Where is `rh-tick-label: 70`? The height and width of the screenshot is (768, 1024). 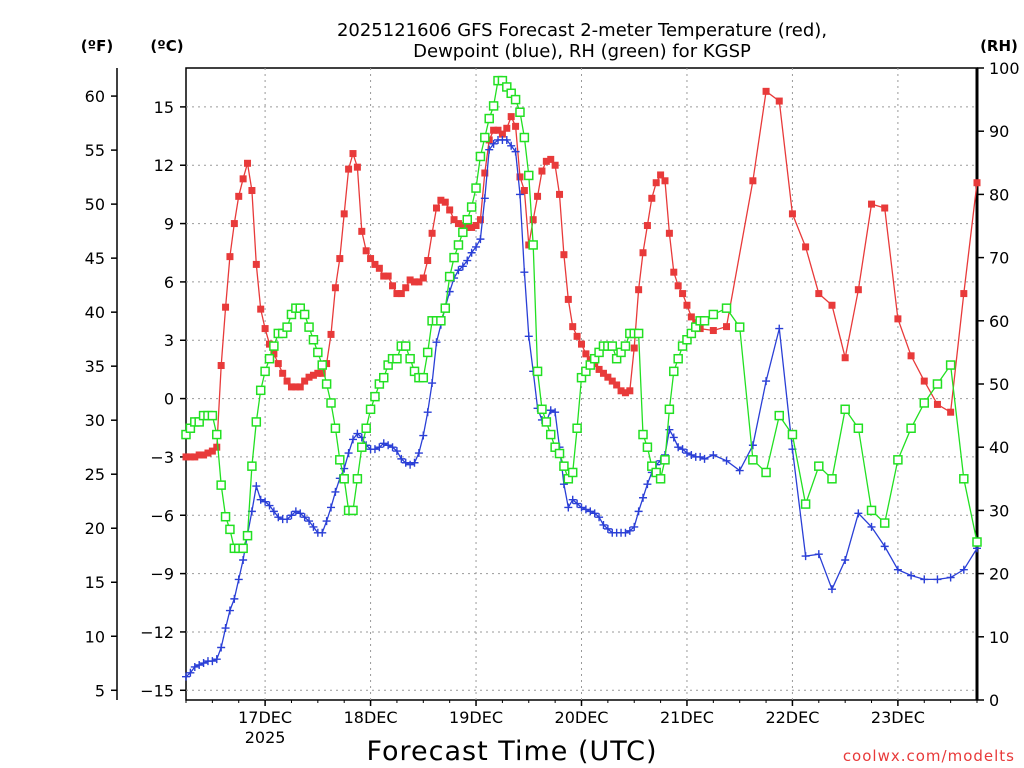 rh-tick-label: 70 is located at coordinates (999, 258).